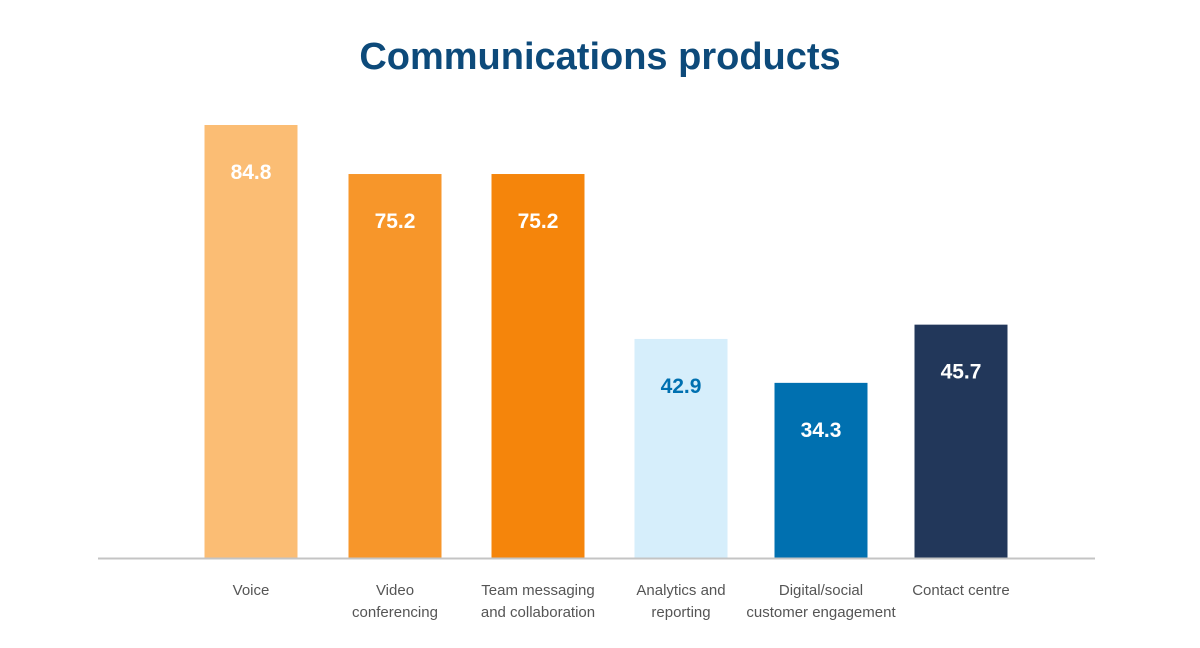 Image resolution: width=1200 pixels, height=648 pixels. I want to click on x-tick-label: Analytics and, so click(680, 590).